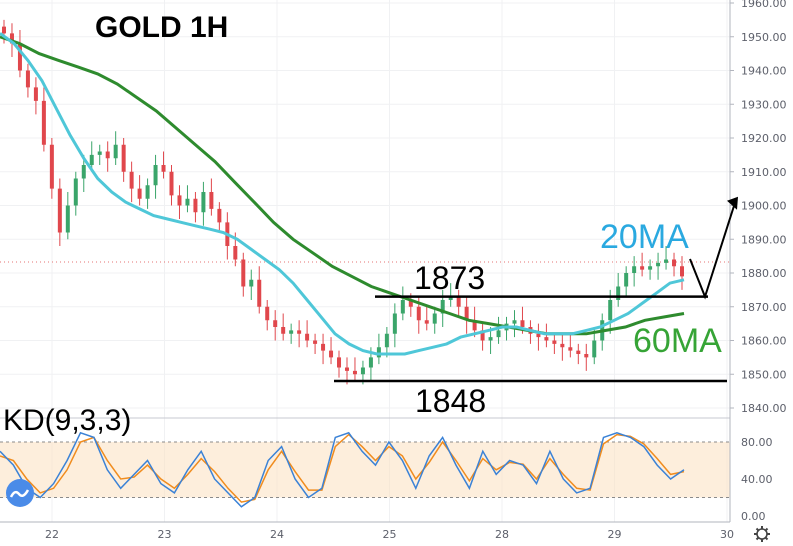 The image size is (793, 546). What do you see at coordinates (764, 408) in the screenshot?
I see `price-tick-label: 1840.00` at bounding box center [764, 408].